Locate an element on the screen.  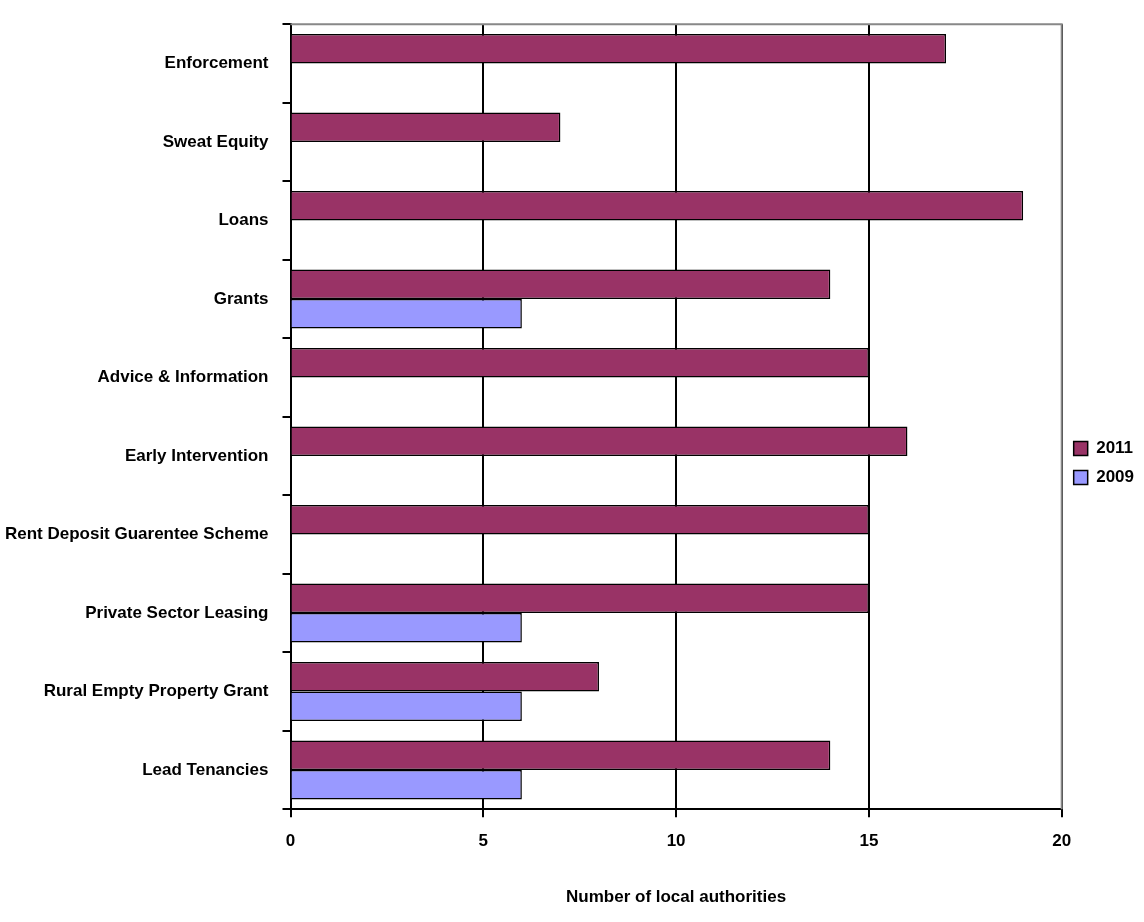
y-tick-label: Advice & Information is located at coordinates (183, 377).